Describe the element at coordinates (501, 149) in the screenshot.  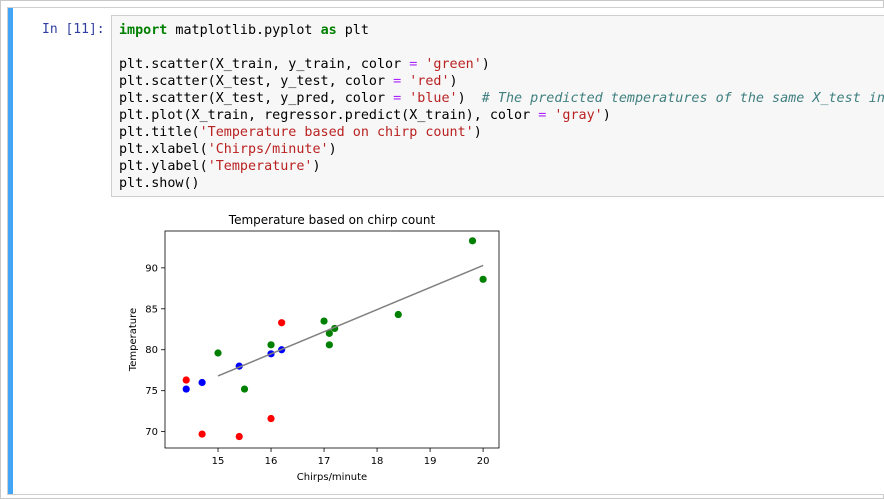
I see `code-line: plt.xlabel('Chirps/minute')` at that location.